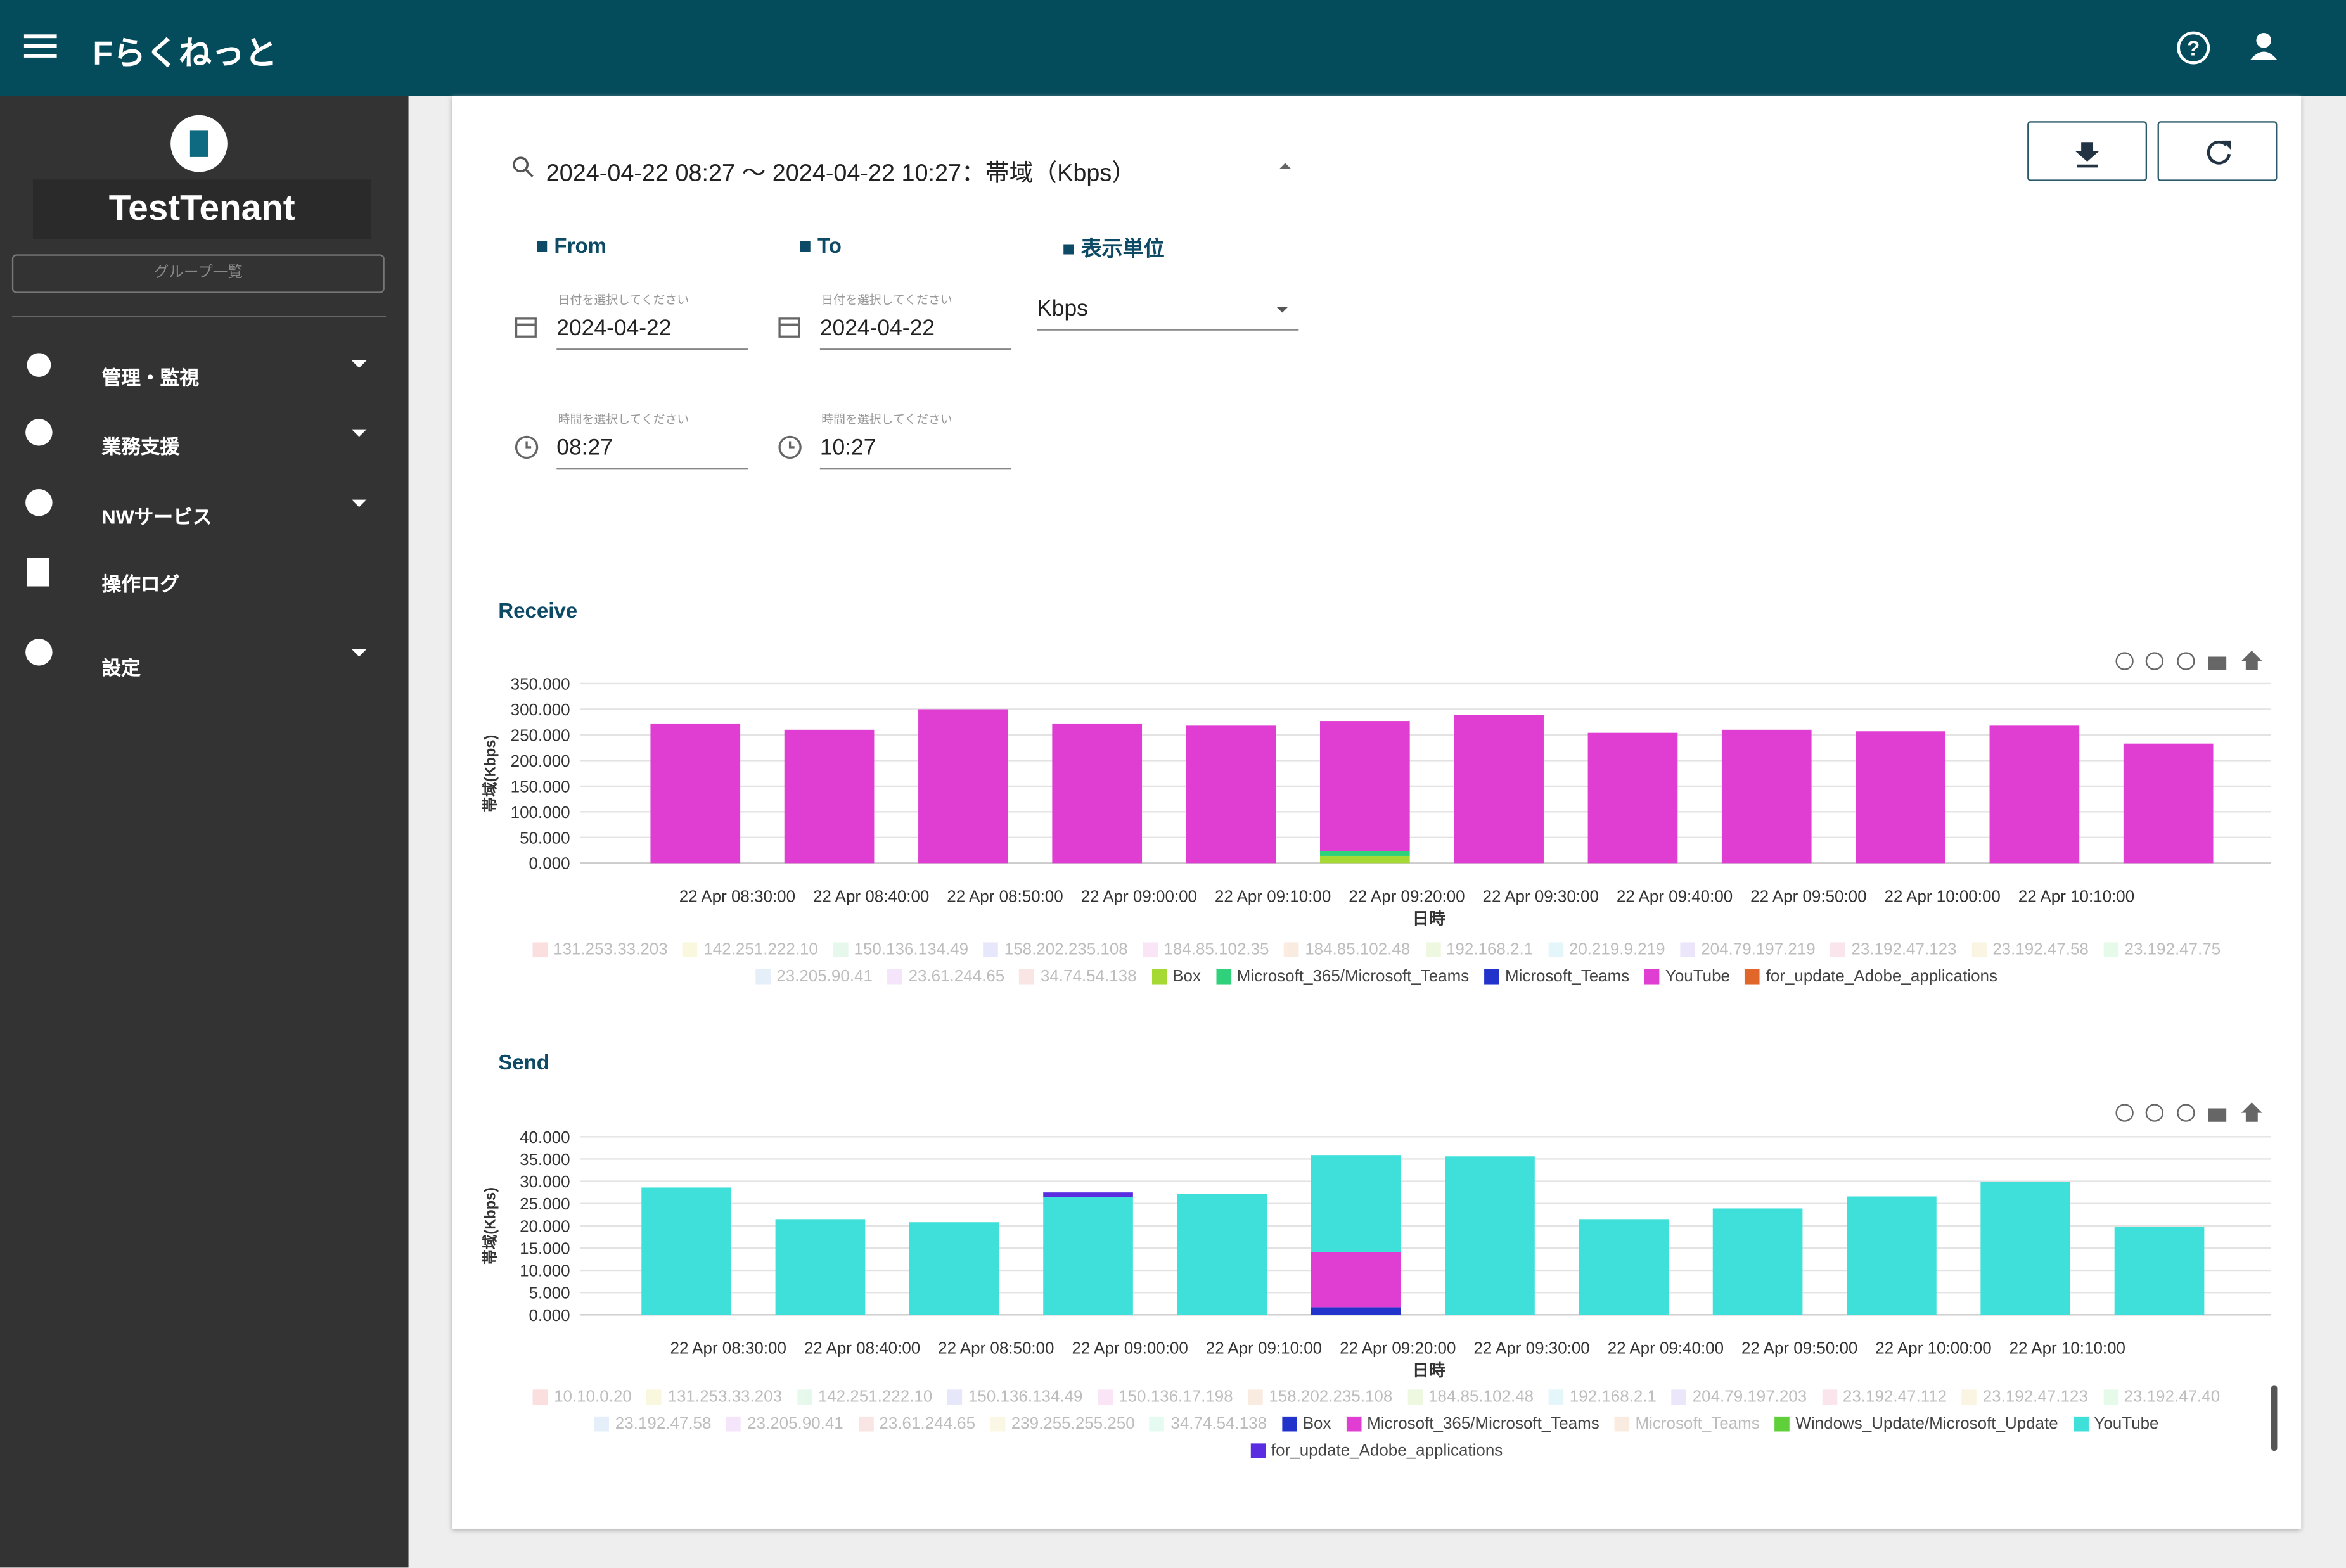 The width and height of the screenshot is (2346, 1568). Describe the element at coordinates (2161, 1397) in the screenshot. I see `legend-item: 23.192.47.40` at that location.